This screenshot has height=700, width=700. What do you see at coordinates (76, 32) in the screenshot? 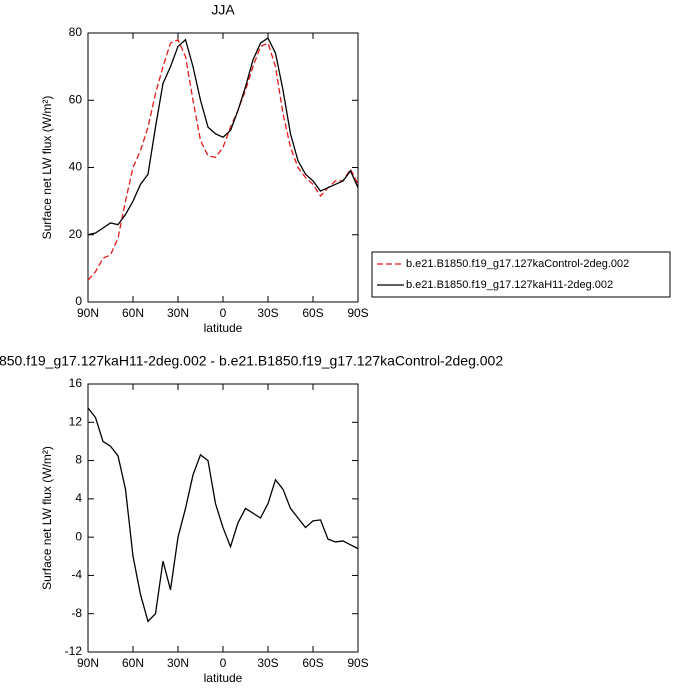
I see `y-tick-label: 80` at bounding box center [76, 32].